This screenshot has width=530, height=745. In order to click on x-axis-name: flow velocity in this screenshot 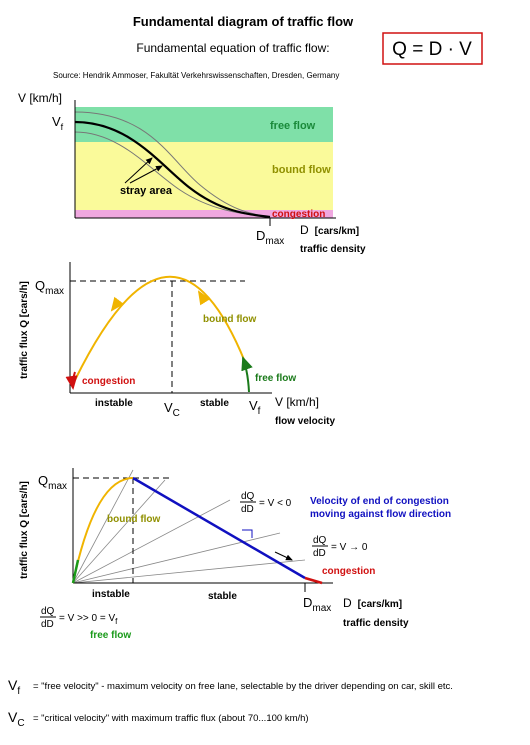, I will do `click(305, 421)`.